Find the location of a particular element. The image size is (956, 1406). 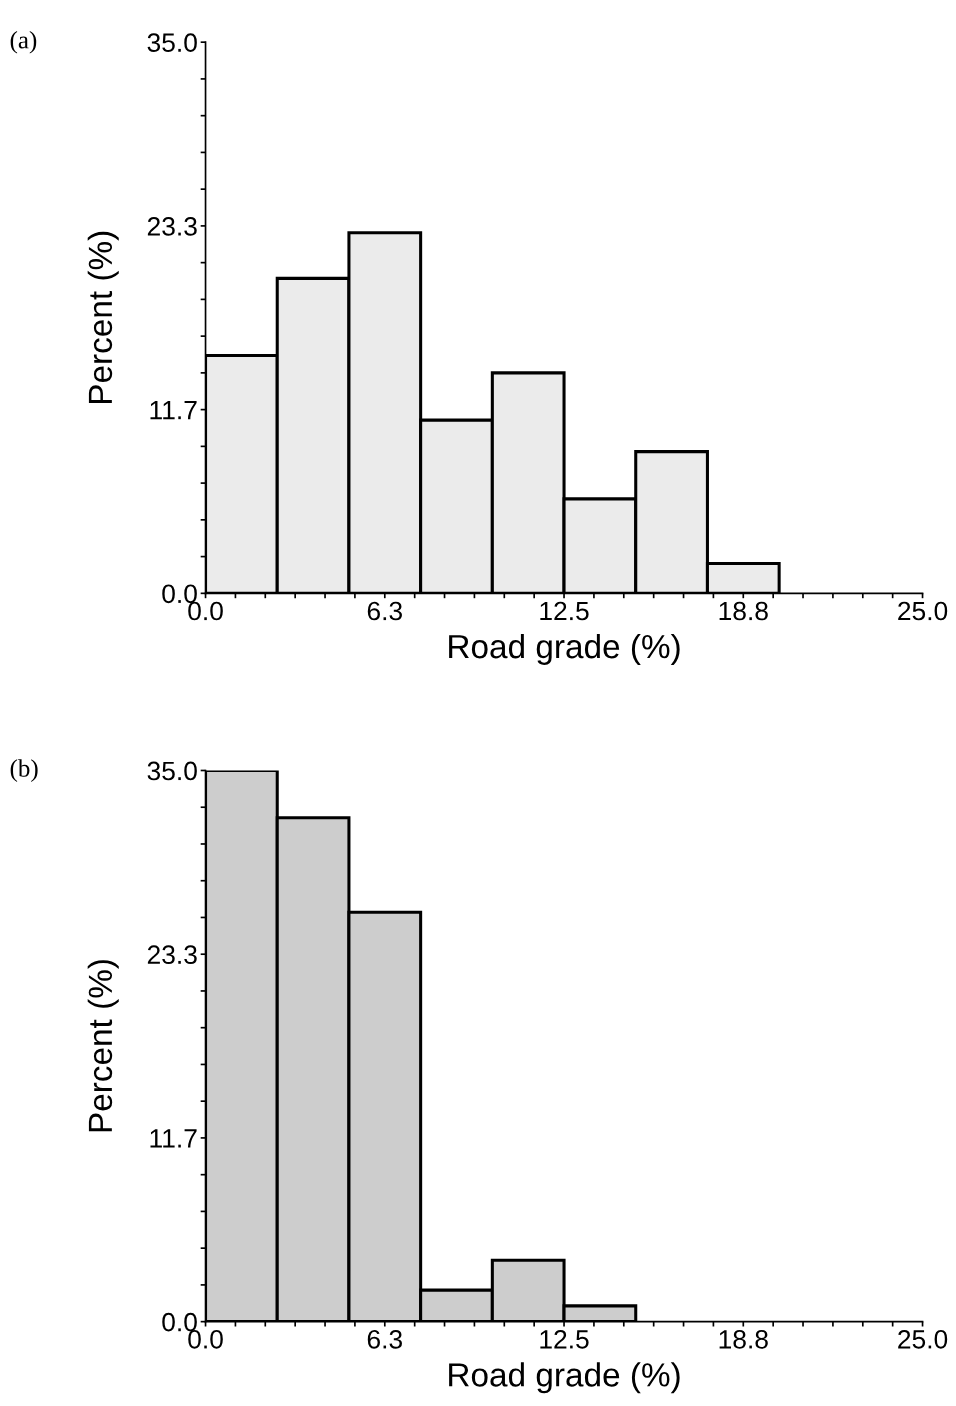

chart-title: (a) is located at coordinates (23, 42).